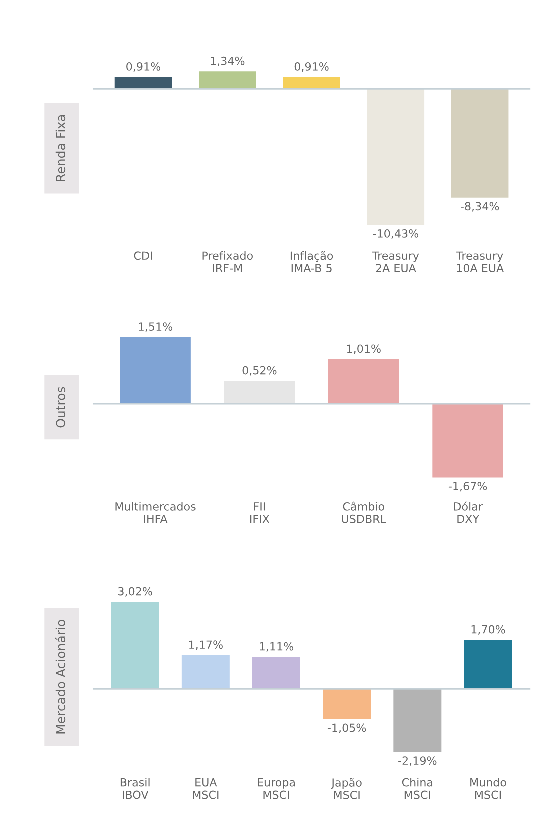 Image resolution: width=547 pixels, height=836 pixels. What do you see at coordinates (206, 645) in the screenshot?
I see `data-label: 1,17%` at bounding box center [206, 645].